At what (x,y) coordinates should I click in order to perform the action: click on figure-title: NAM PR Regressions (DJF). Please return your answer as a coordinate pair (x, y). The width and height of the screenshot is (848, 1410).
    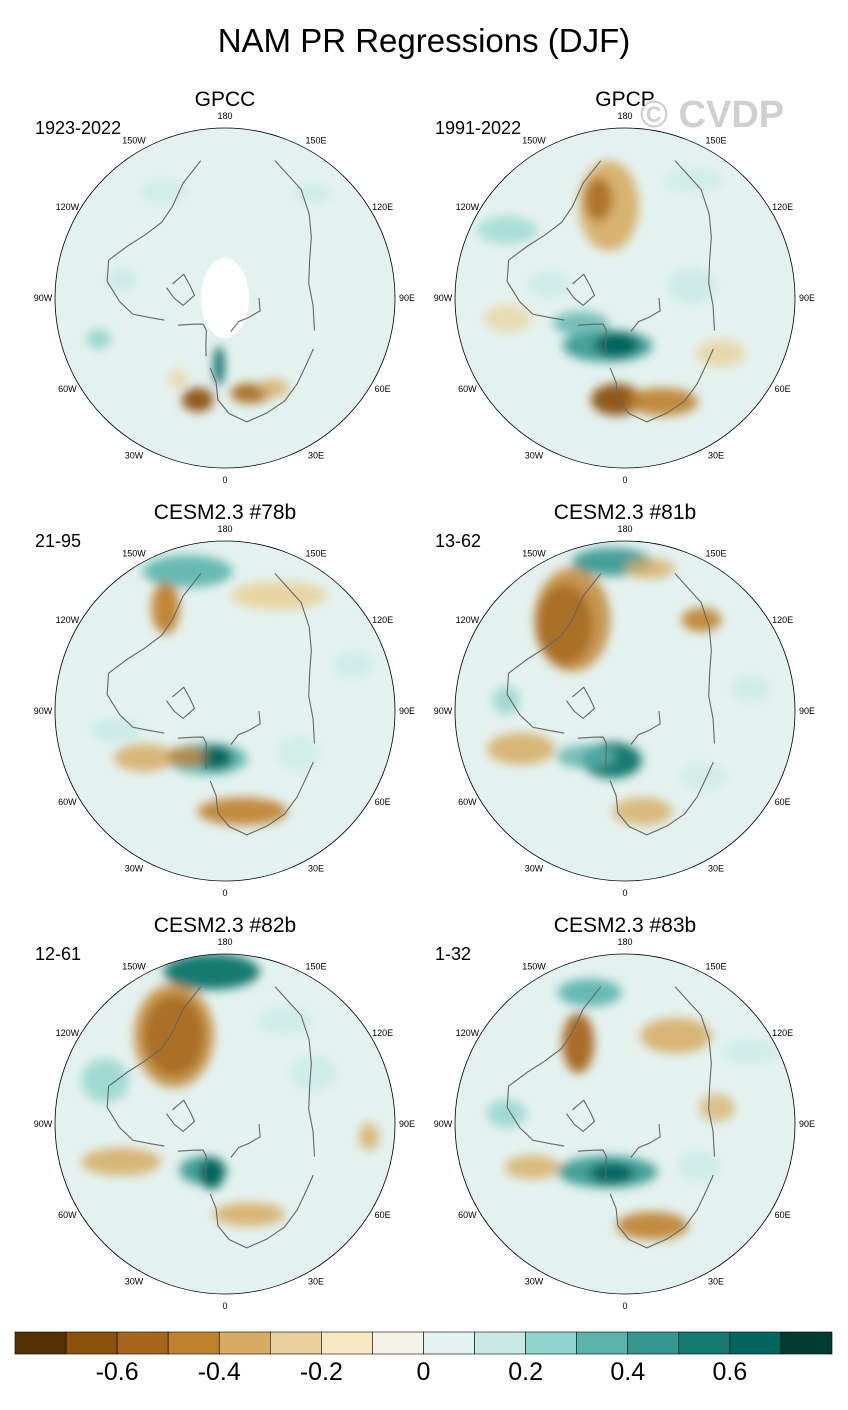
    Looking at the image, I should click on (424, 40).